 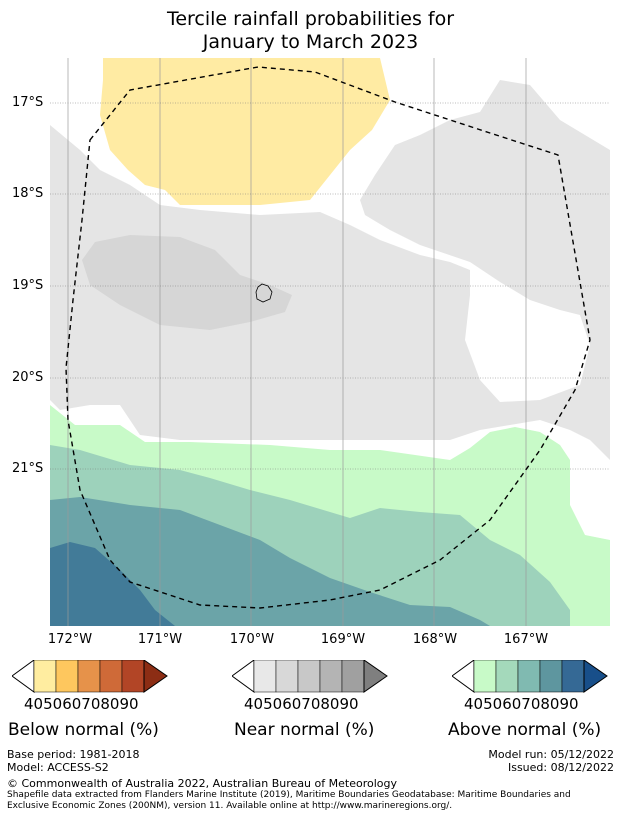 I want to click on colorbar-above-ticks: 405060708090, so click(x=521, y=704).